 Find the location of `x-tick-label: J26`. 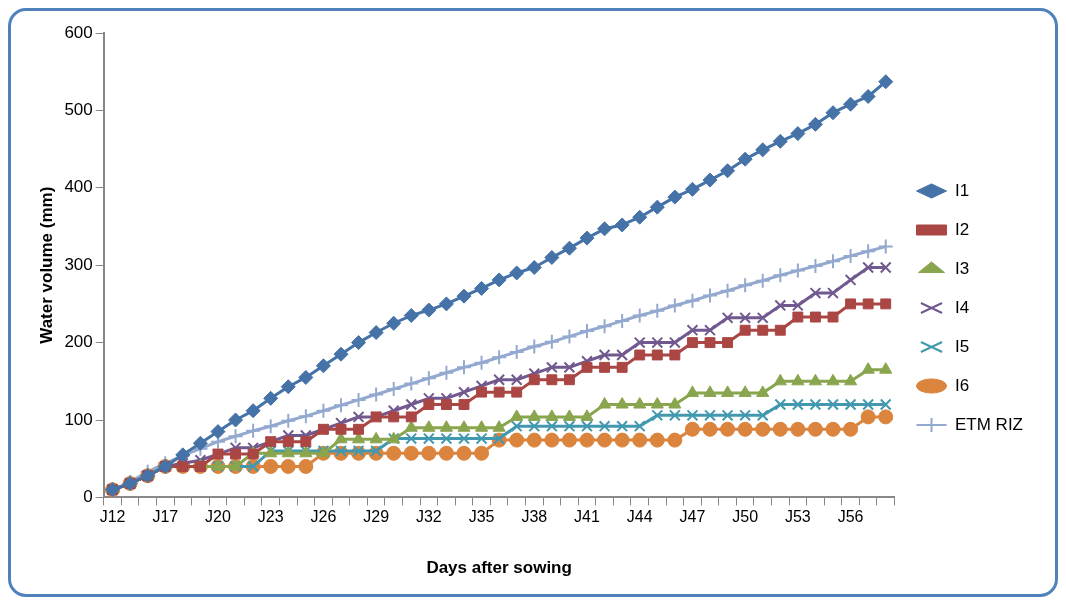

x-tick-label: J26 is located at coordinates (323, 517).